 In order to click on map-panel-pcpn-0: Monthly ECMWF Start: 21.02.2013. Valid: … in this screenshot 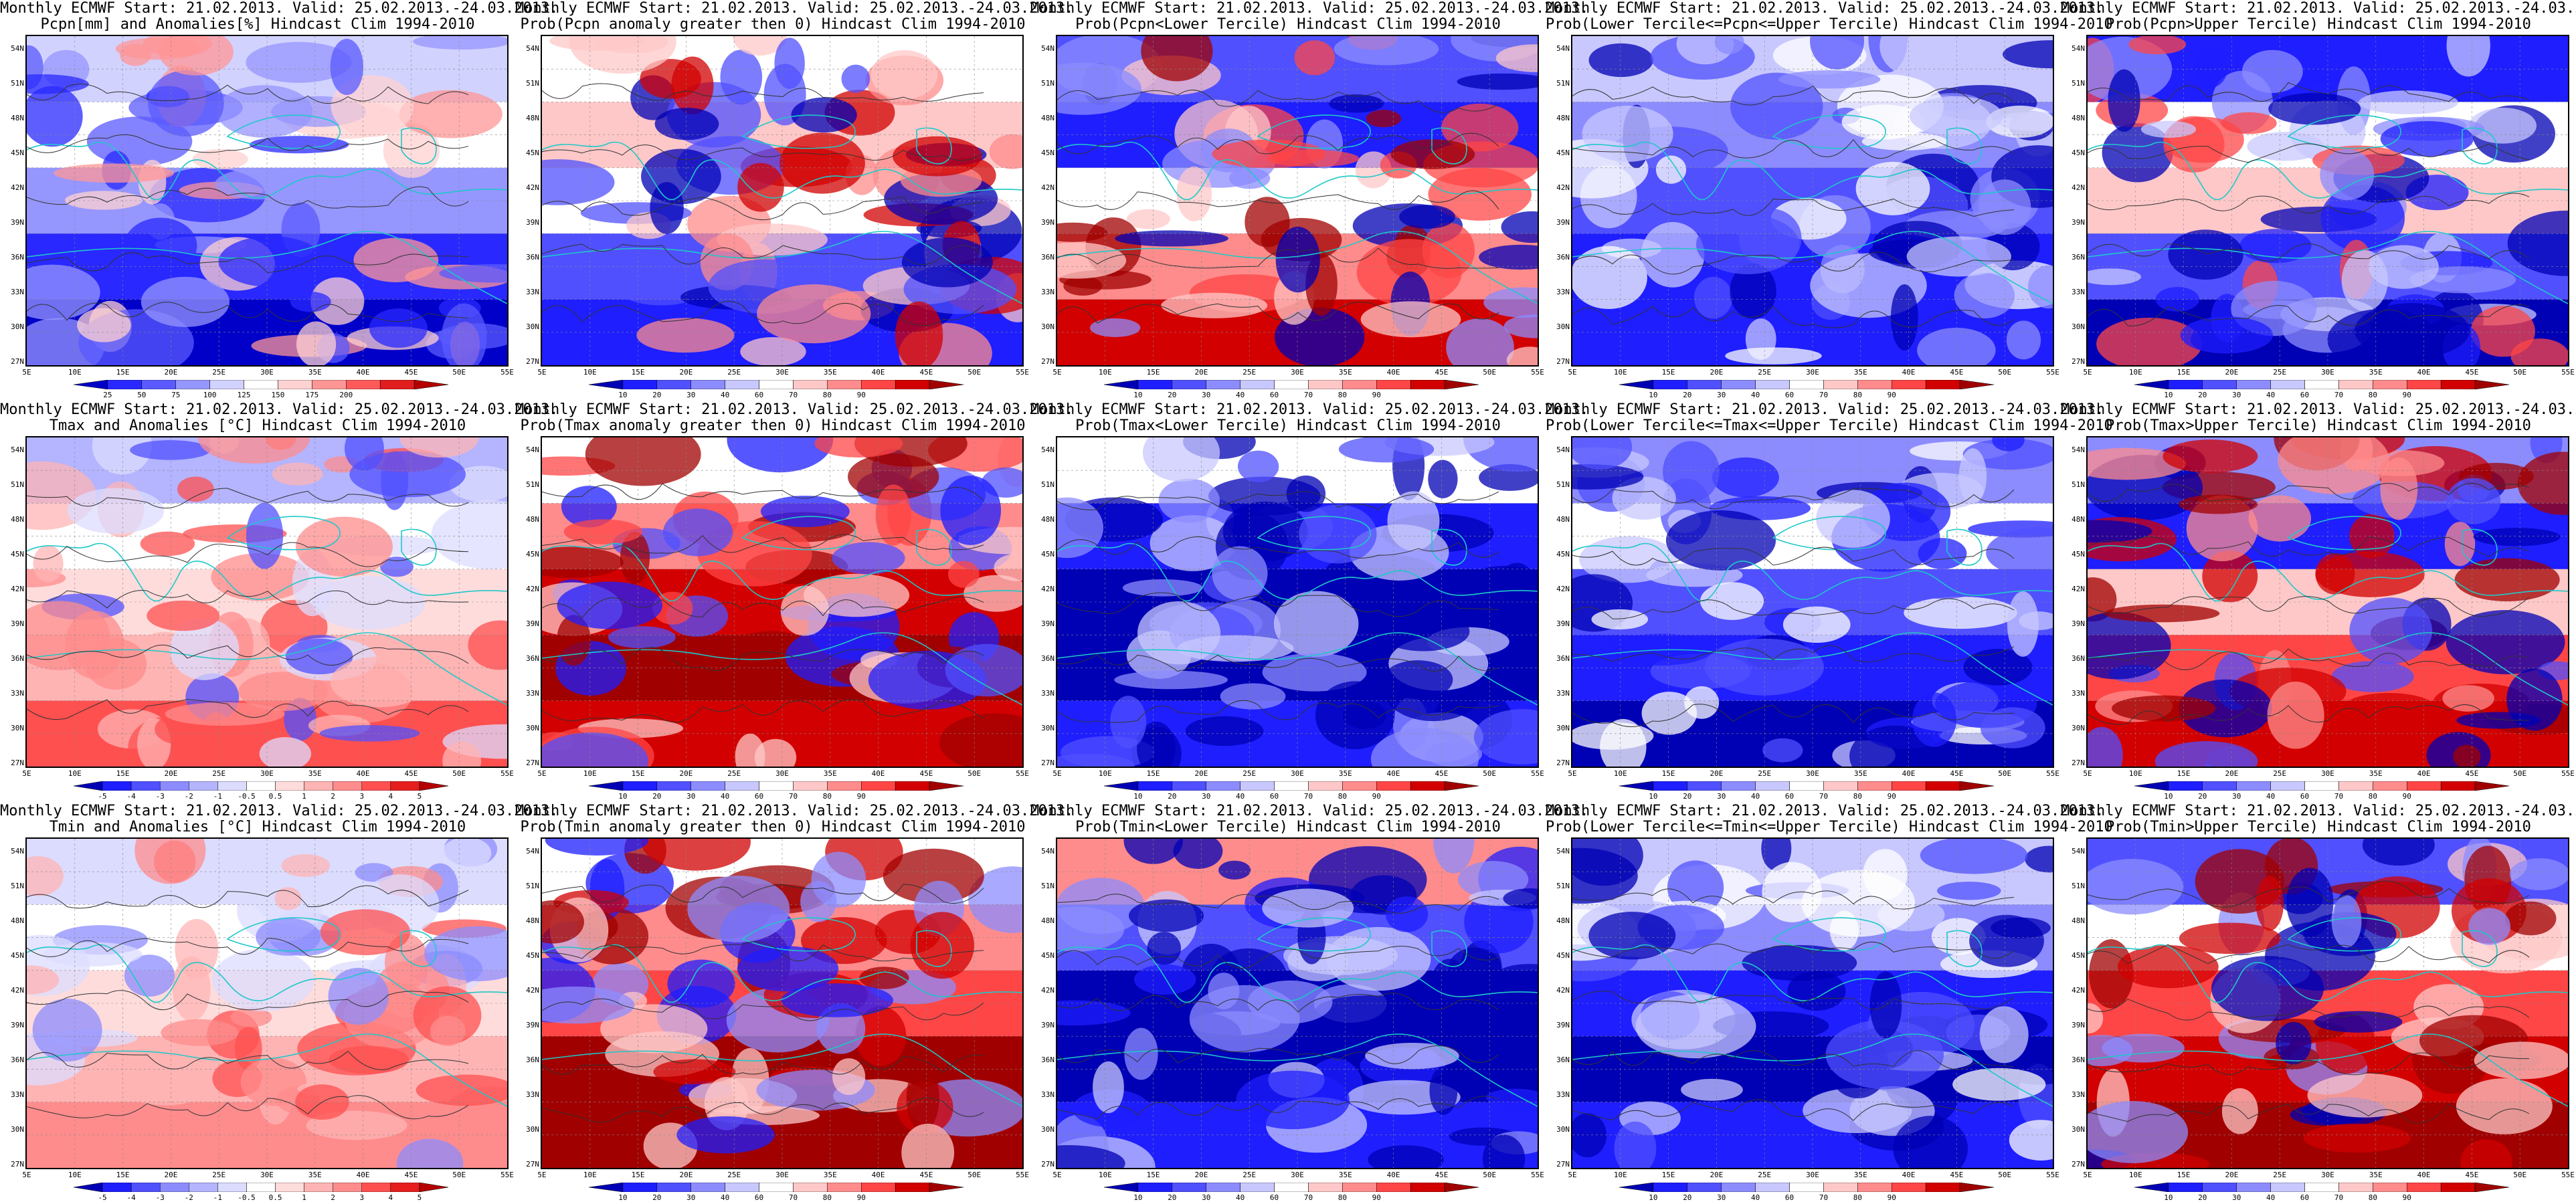, I will do `click(279, 200)`.